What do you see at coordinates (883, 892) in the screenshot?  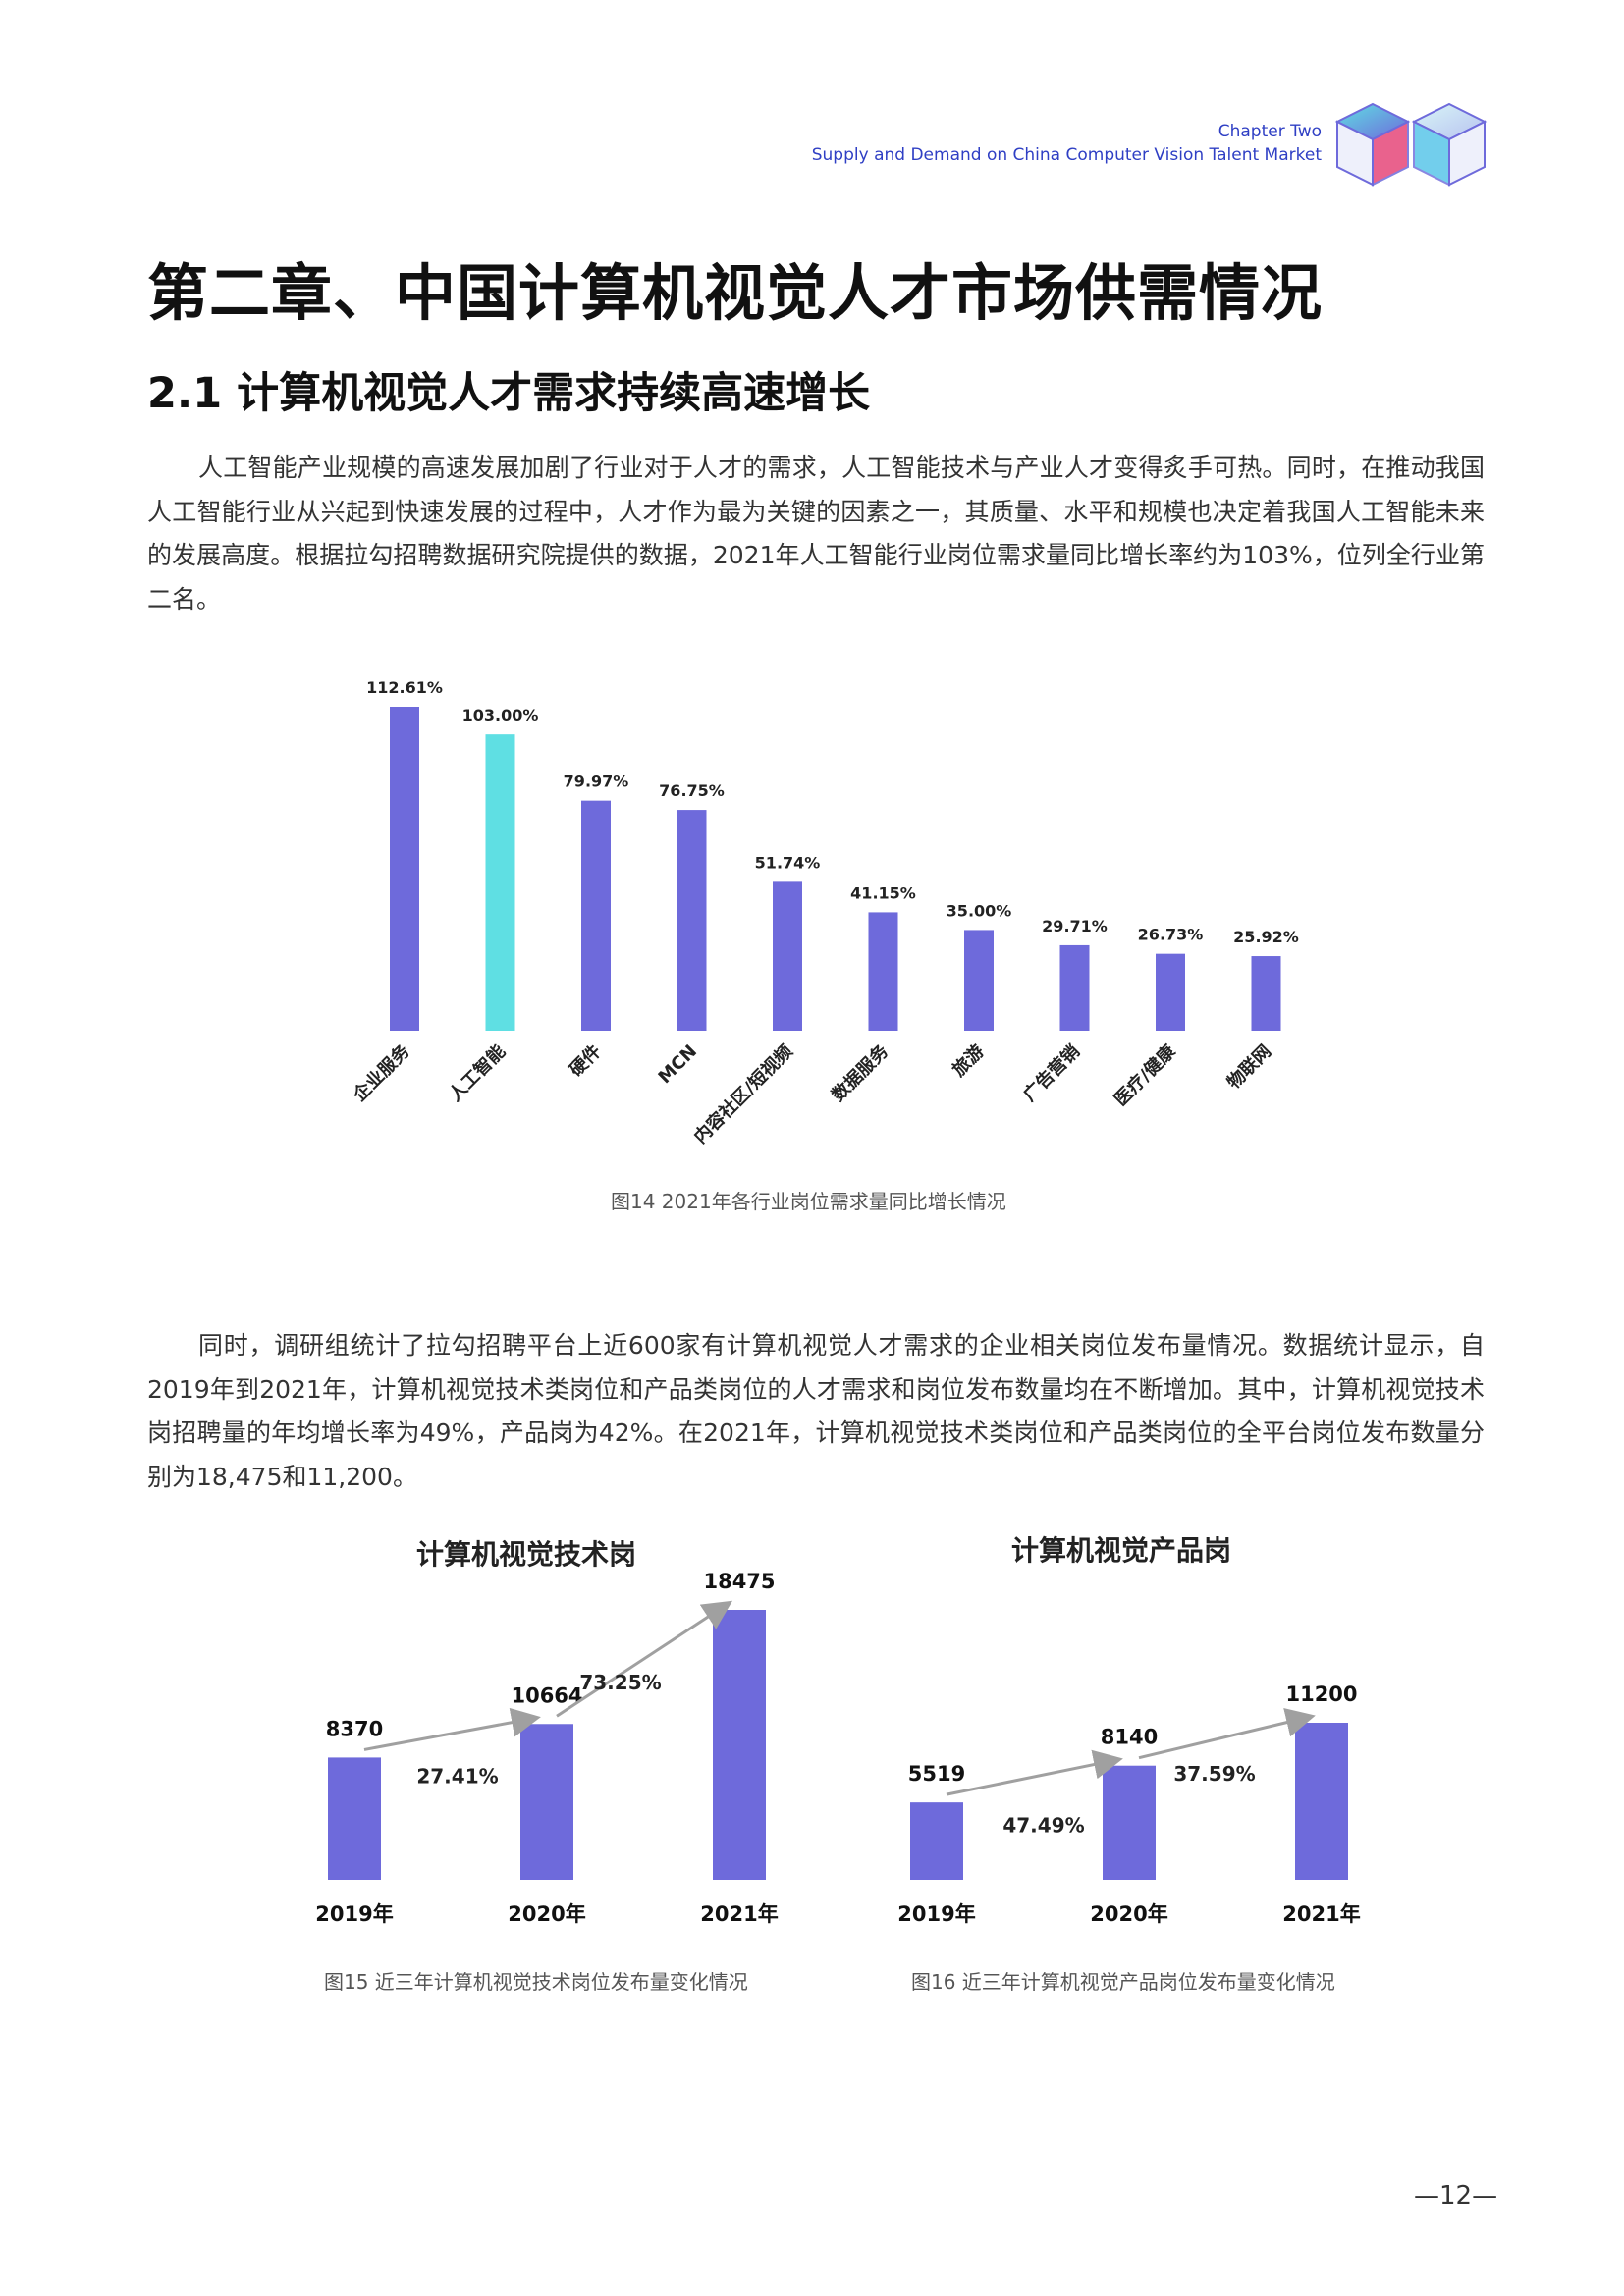 I see `data-label-6: 41.15%` at bounding box center [883, 892].